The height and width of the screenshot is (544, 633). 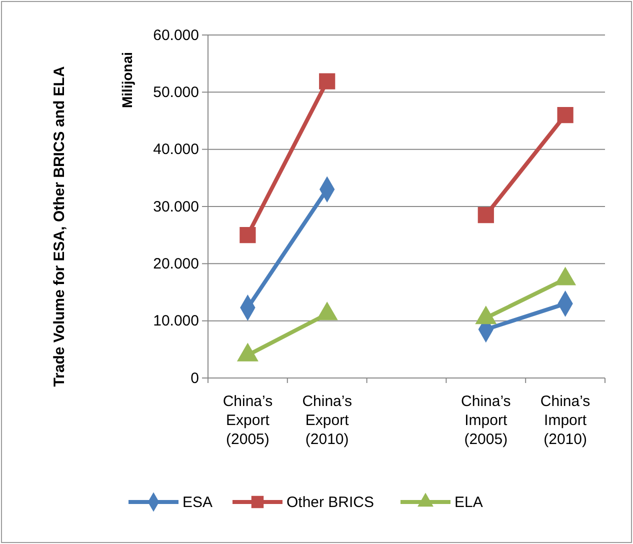 What do you see at coordinates (59, 226) in the screenshot?
I see `text: Trade Volume for ESA, Other BRICS and ELA` at bounding box center [59, 226].